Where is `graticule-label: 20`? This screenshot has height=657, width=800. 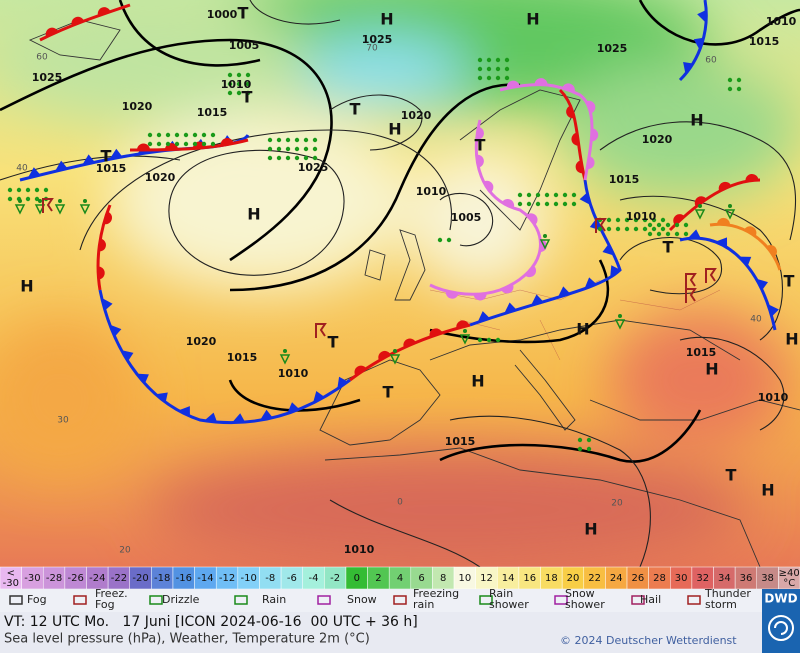
graticule-label: 20 is located at coordinates (617, 504).